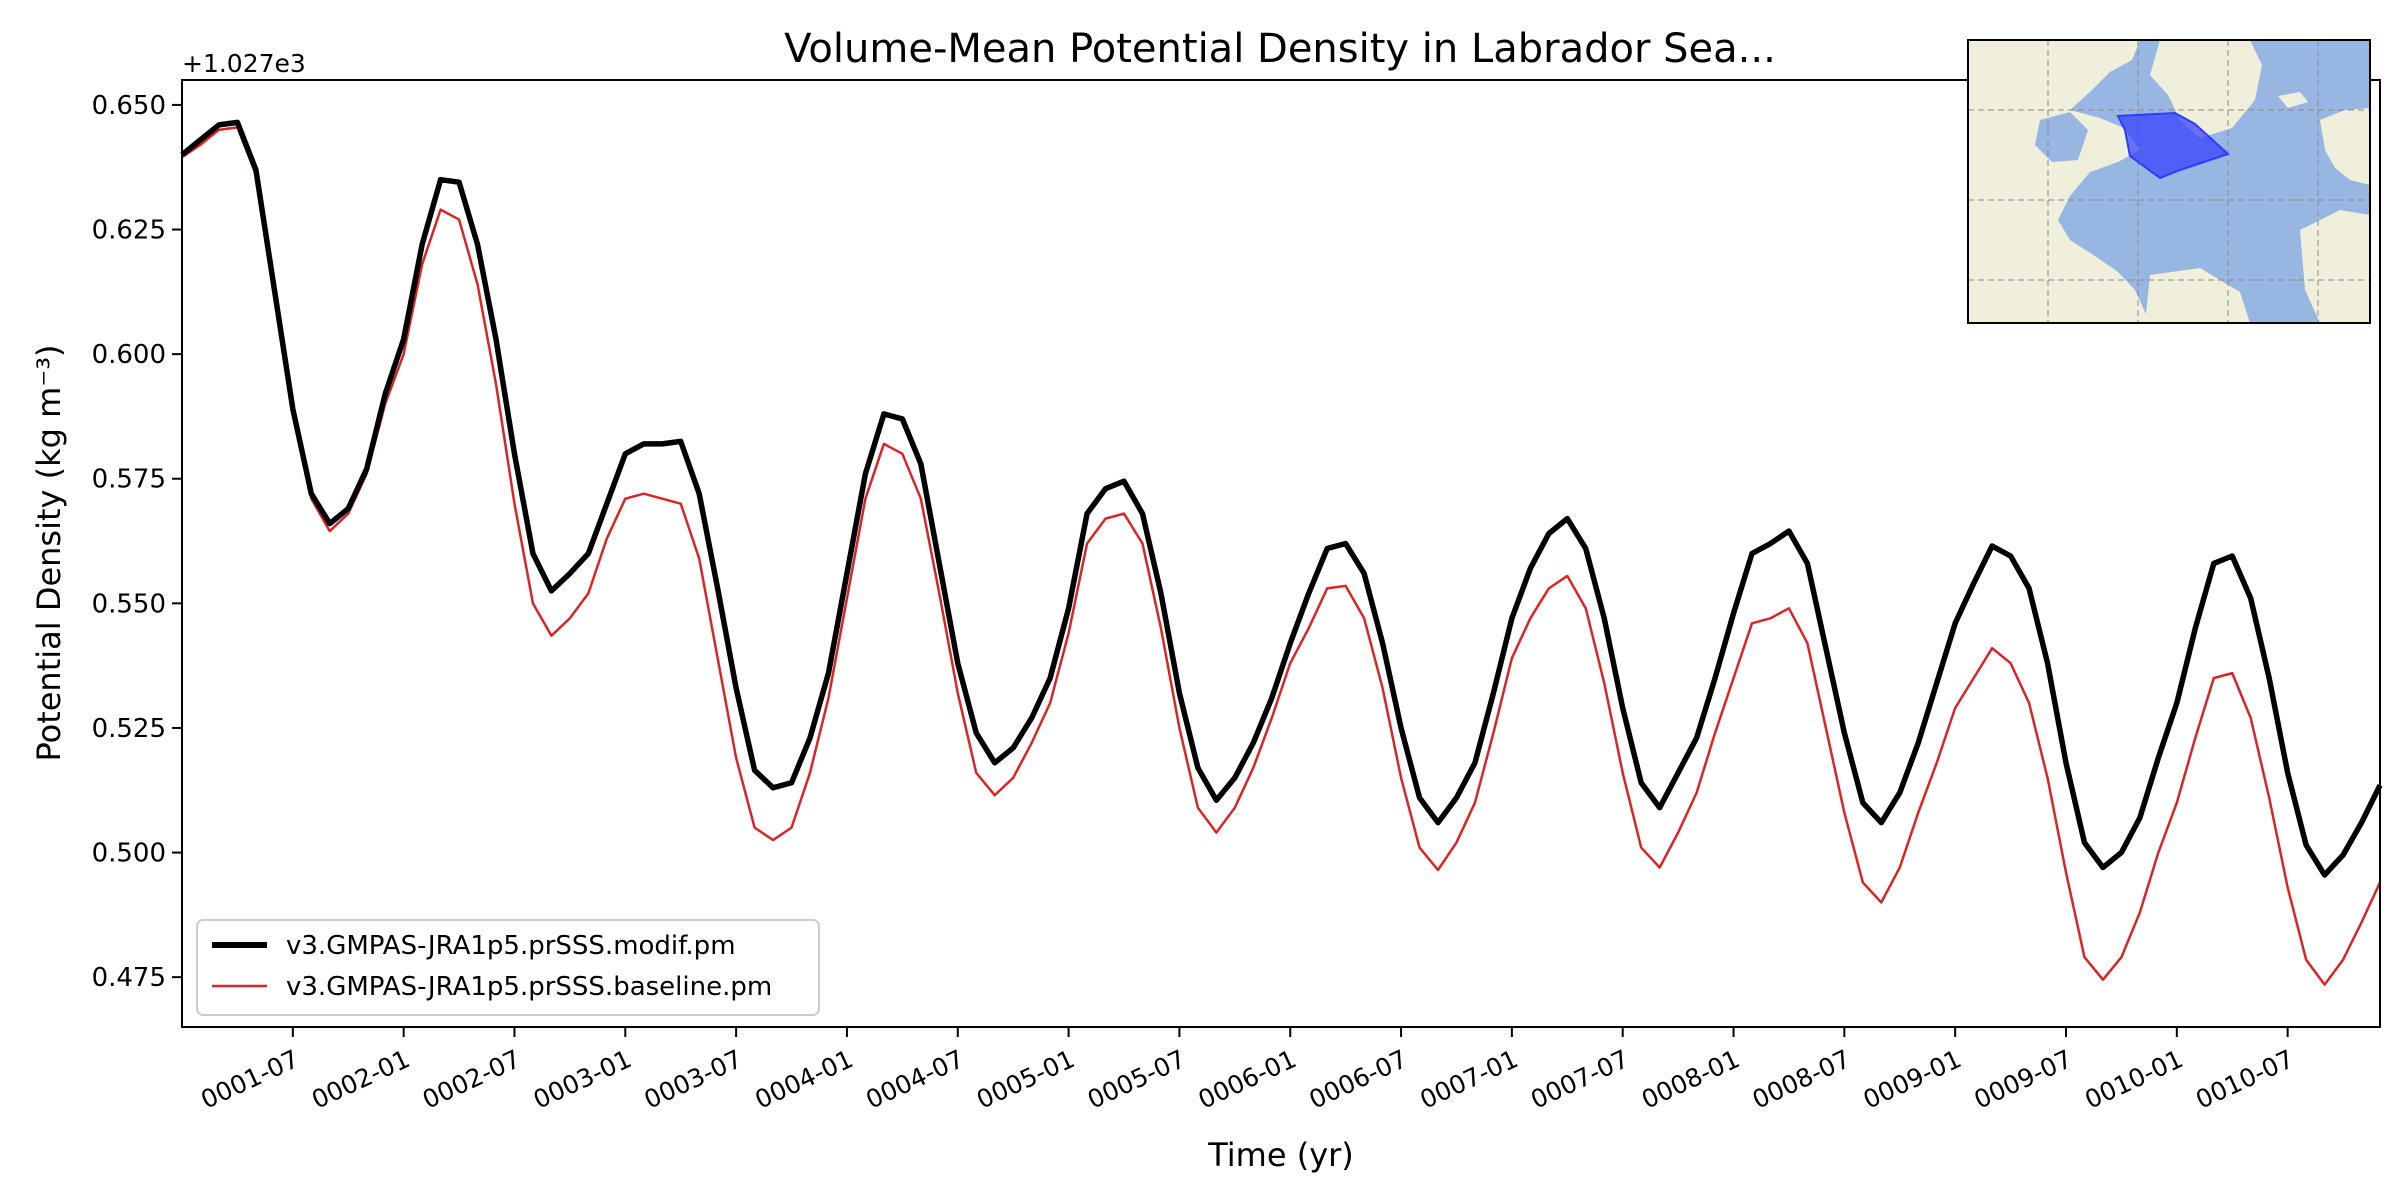 Image resolution: width=2400 pixels, height=1204 pixels. Describe the element at coordinates (129, 854) in the screenshot. I see `y-tick-label: 0.500` at that location.